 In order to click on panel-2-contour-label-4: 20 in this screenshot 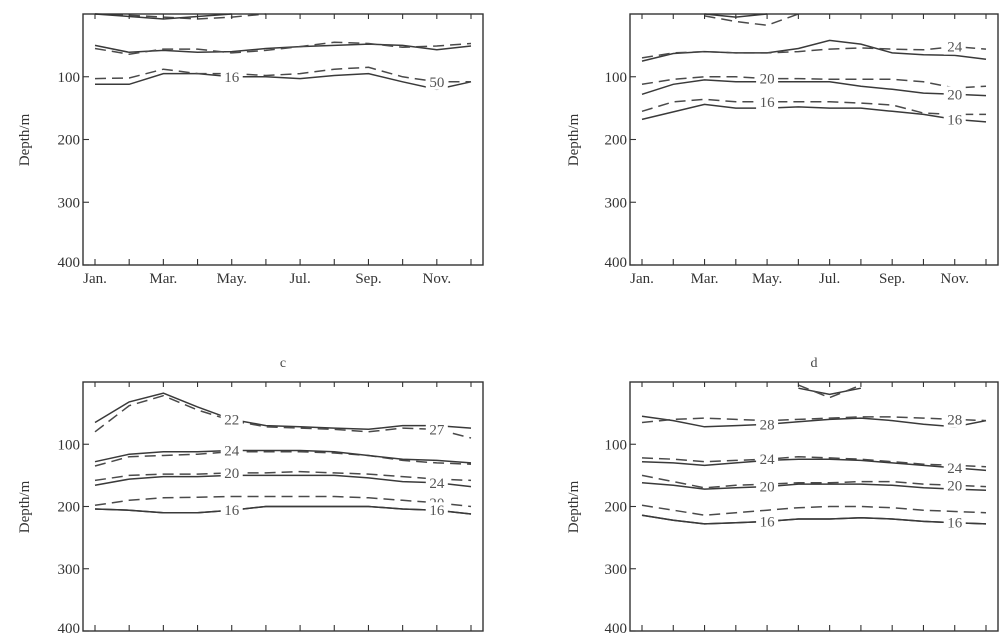, I will do `click(767, 80)`.